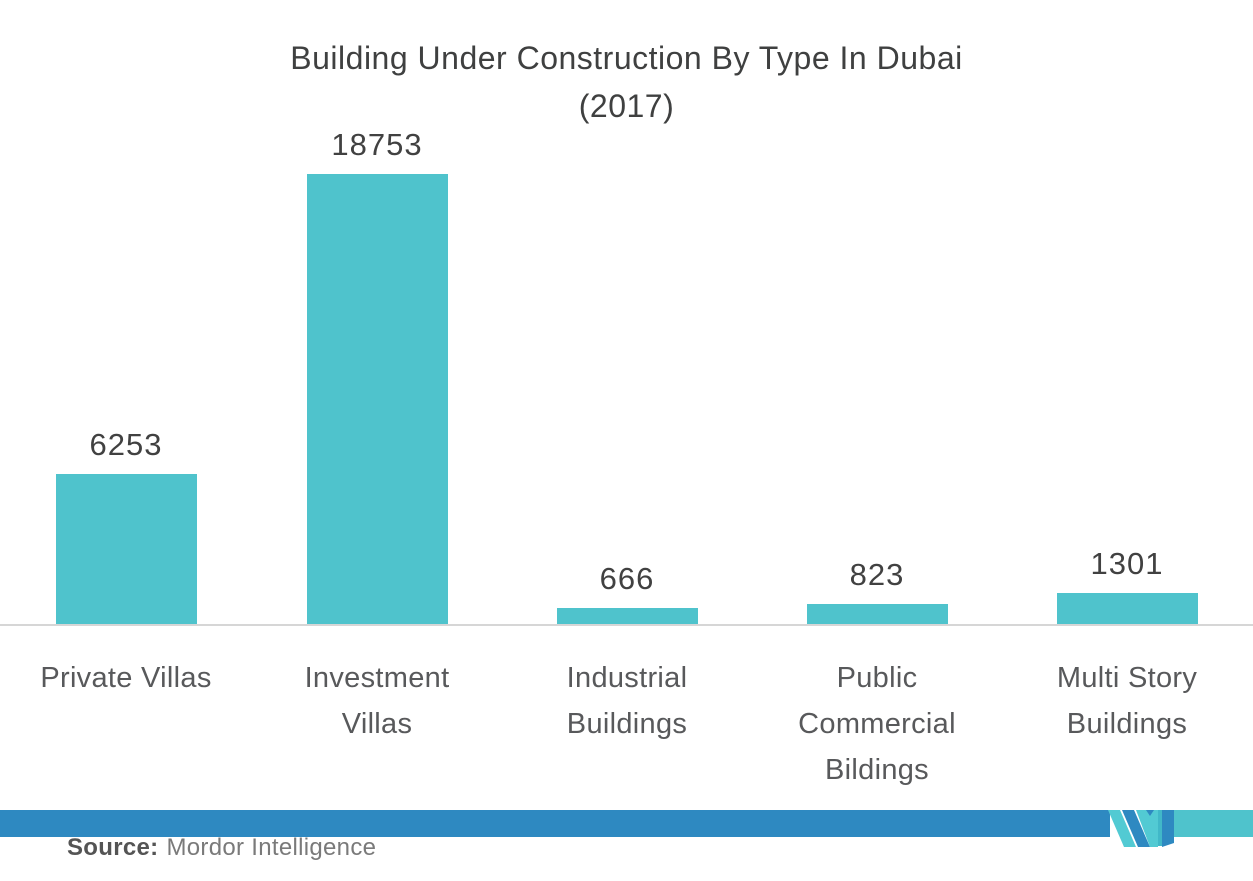 The width and height of the screenshot is (1253, 881). Describe the element at coordinates (1220, 823) in the screenshot. I see `footer-stripe-teal` at that location.